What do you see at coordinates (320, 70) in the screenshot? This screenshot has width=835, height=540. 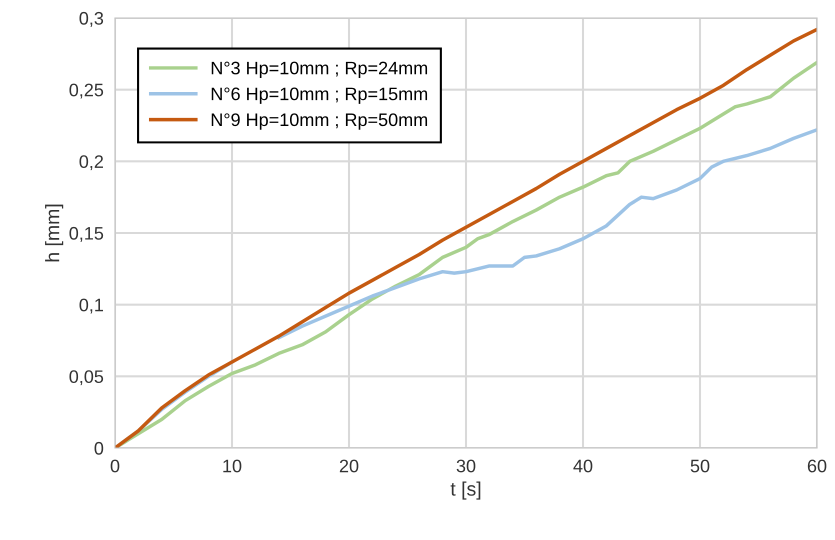 I see `legend-label: N°3 Hp=10mm ; Rp=24mm` at bounding box center [320, 70].